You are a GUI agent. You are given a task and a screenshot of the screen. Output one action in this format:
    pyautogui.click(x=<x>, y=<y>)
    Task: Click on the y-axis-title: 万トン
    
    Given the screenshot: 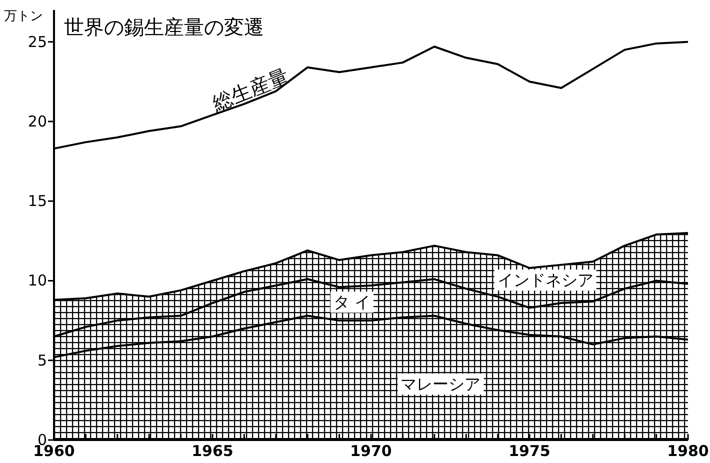 What is the action you would take?
    pyautogui.click(x=23, y=16)
    